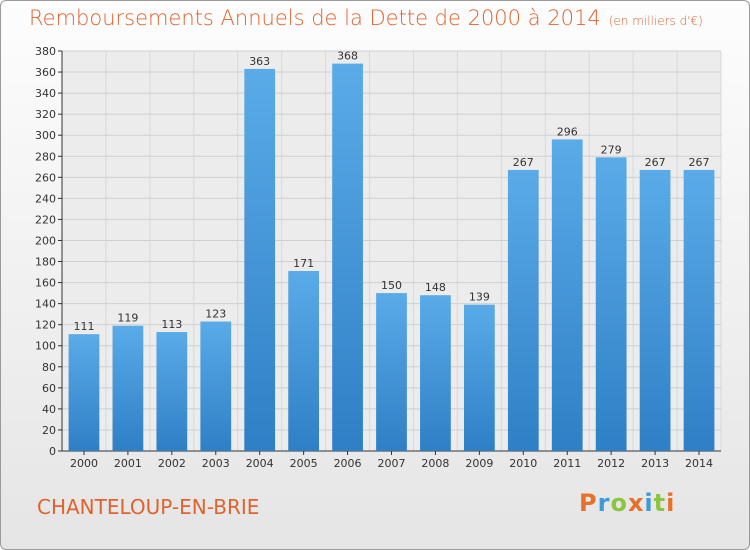 The height and width of the screenshot is (550, 750). What do you see at coordinates (45, 346) in the screenshot?
I see `y-tick-label: 100` at bounding box center [45, 346].